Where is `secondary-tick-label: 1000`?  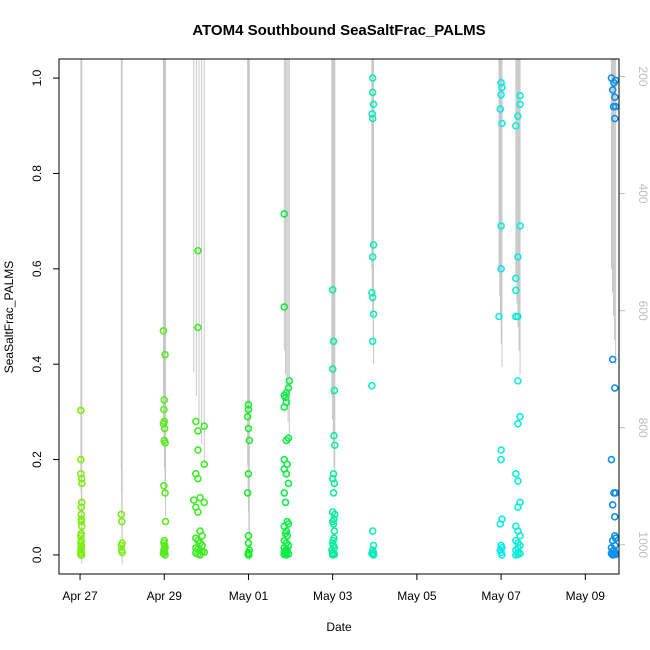
secondary-tick-label: 1000 is located at coordinates (643, 544).